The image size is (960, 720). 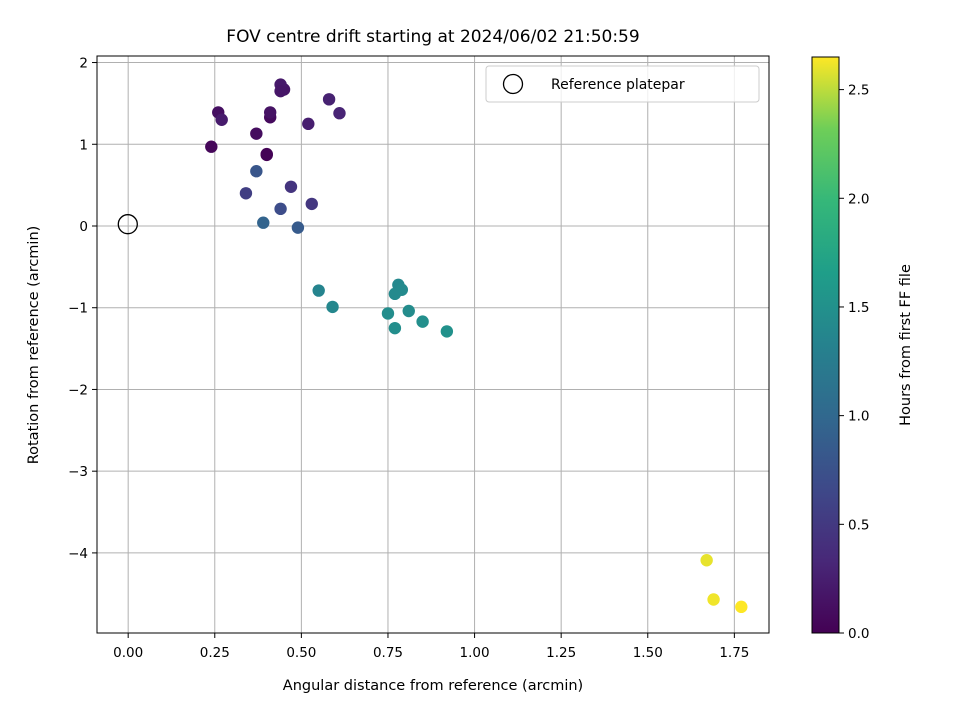 What do you see at coordinates (78, 554) in the screenshot?
I see `y-tick-label: −4` at bounding box center [78, 554].